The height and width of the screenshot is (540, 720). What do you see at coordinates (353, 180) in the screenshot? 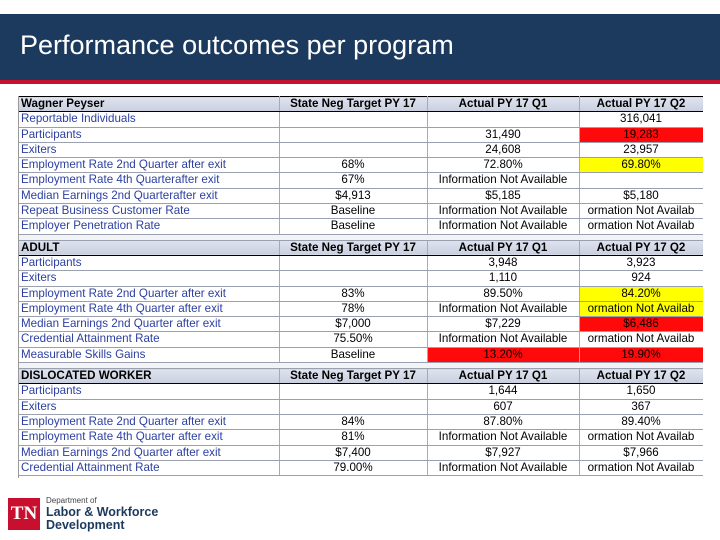
I see `target-cell: 67%` at bounding box center [353, 180].